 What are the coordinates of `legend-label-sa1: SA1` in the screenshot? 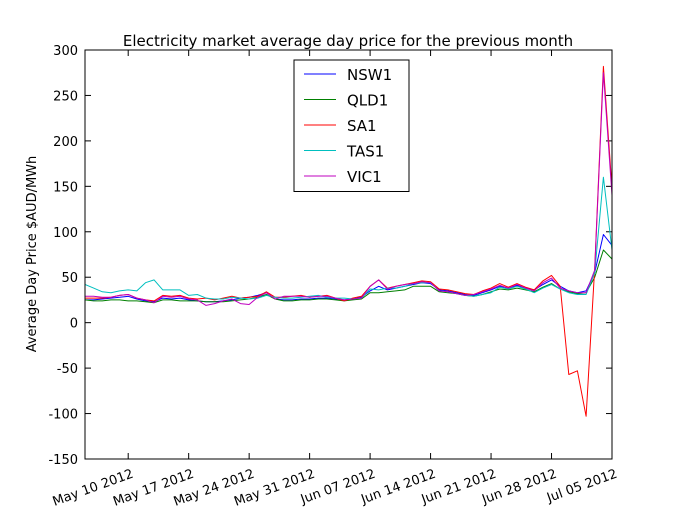 It's located at (362, 126).